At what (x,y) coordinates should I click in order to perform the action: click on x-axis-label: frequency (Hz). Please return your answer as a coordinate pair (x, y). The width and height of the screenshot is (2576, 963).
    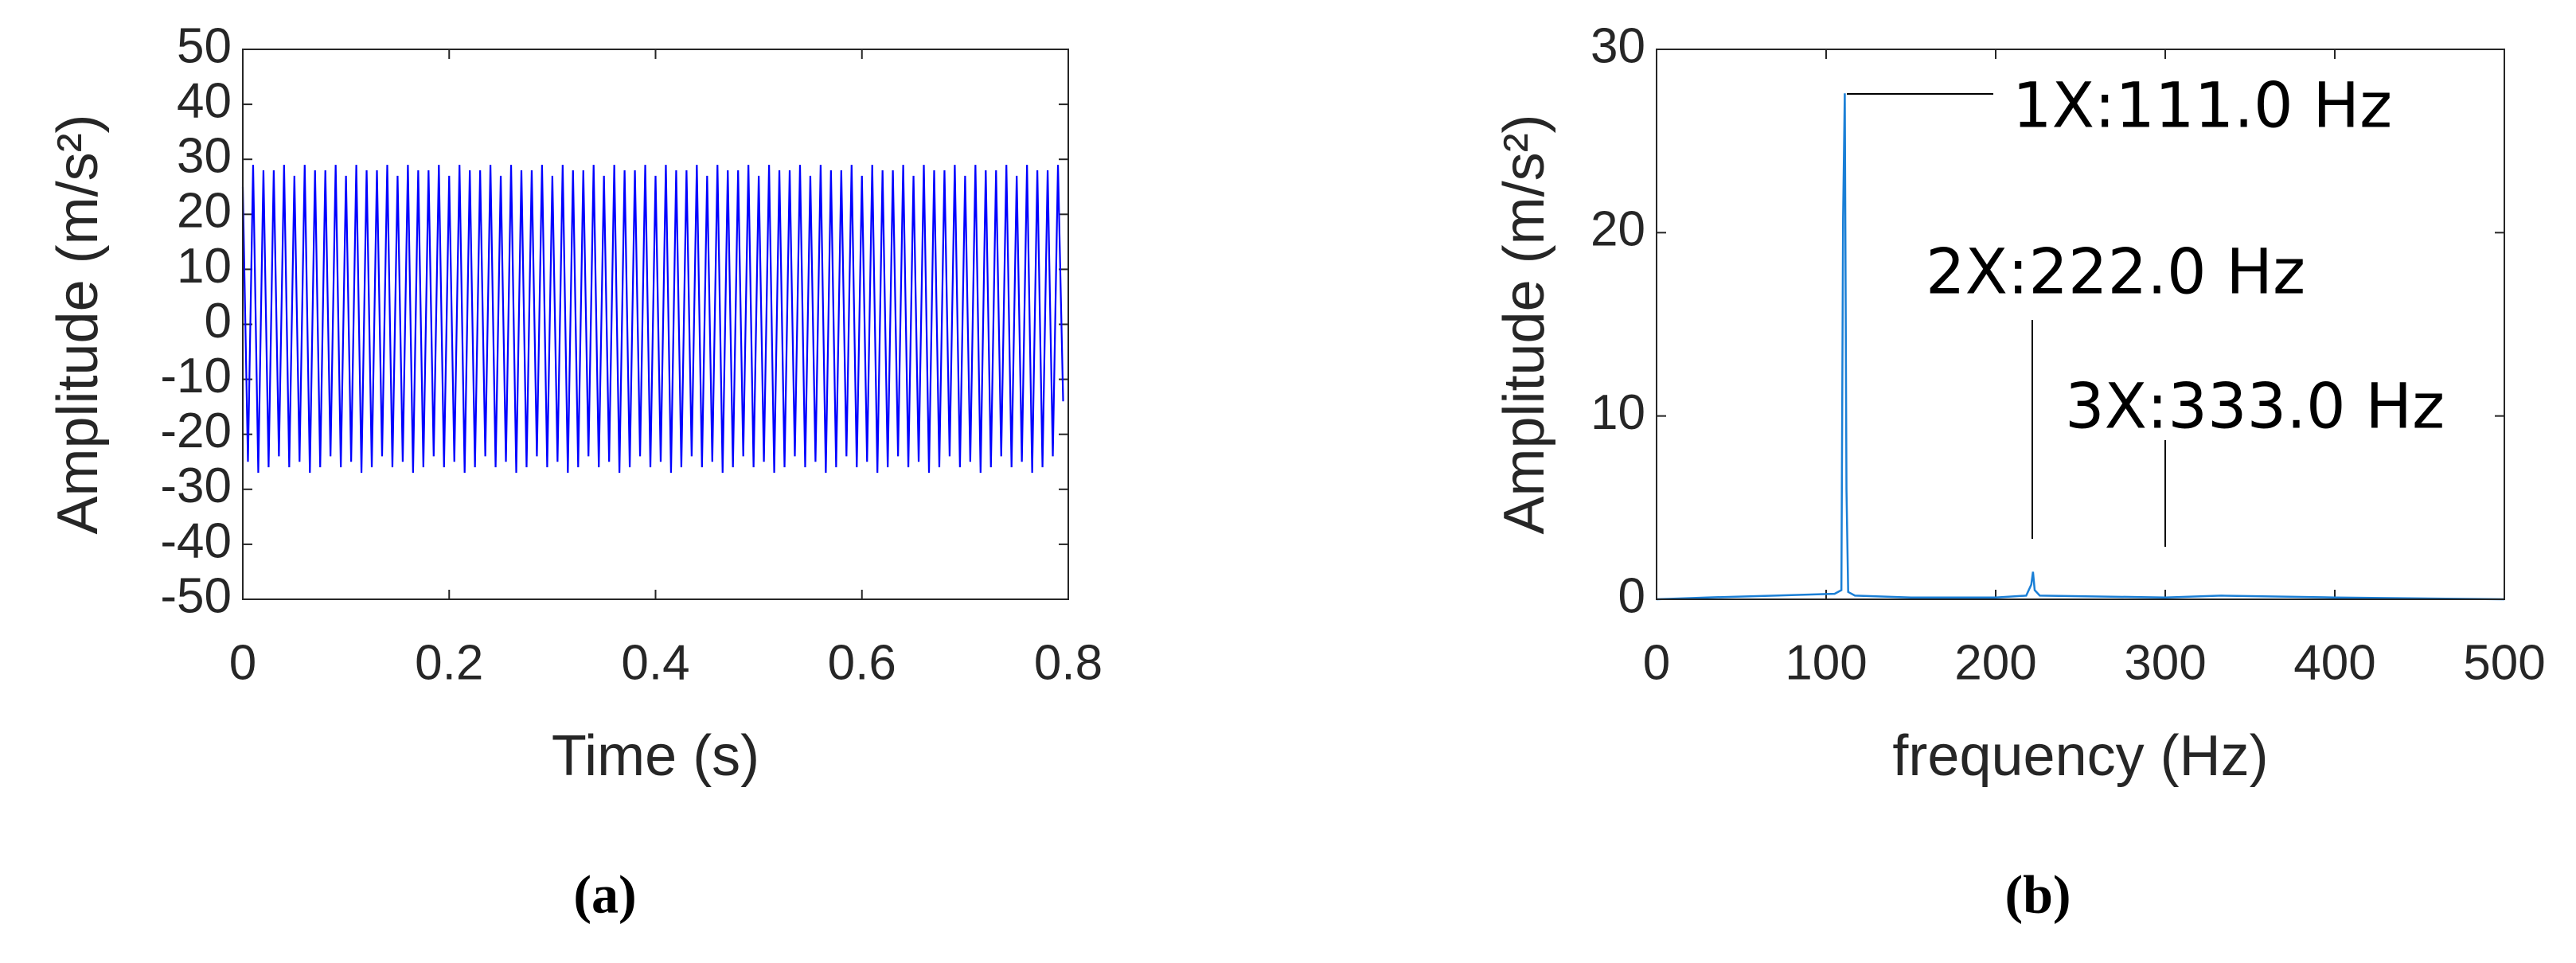
    Looking at the image, I should click on (2080, 756).